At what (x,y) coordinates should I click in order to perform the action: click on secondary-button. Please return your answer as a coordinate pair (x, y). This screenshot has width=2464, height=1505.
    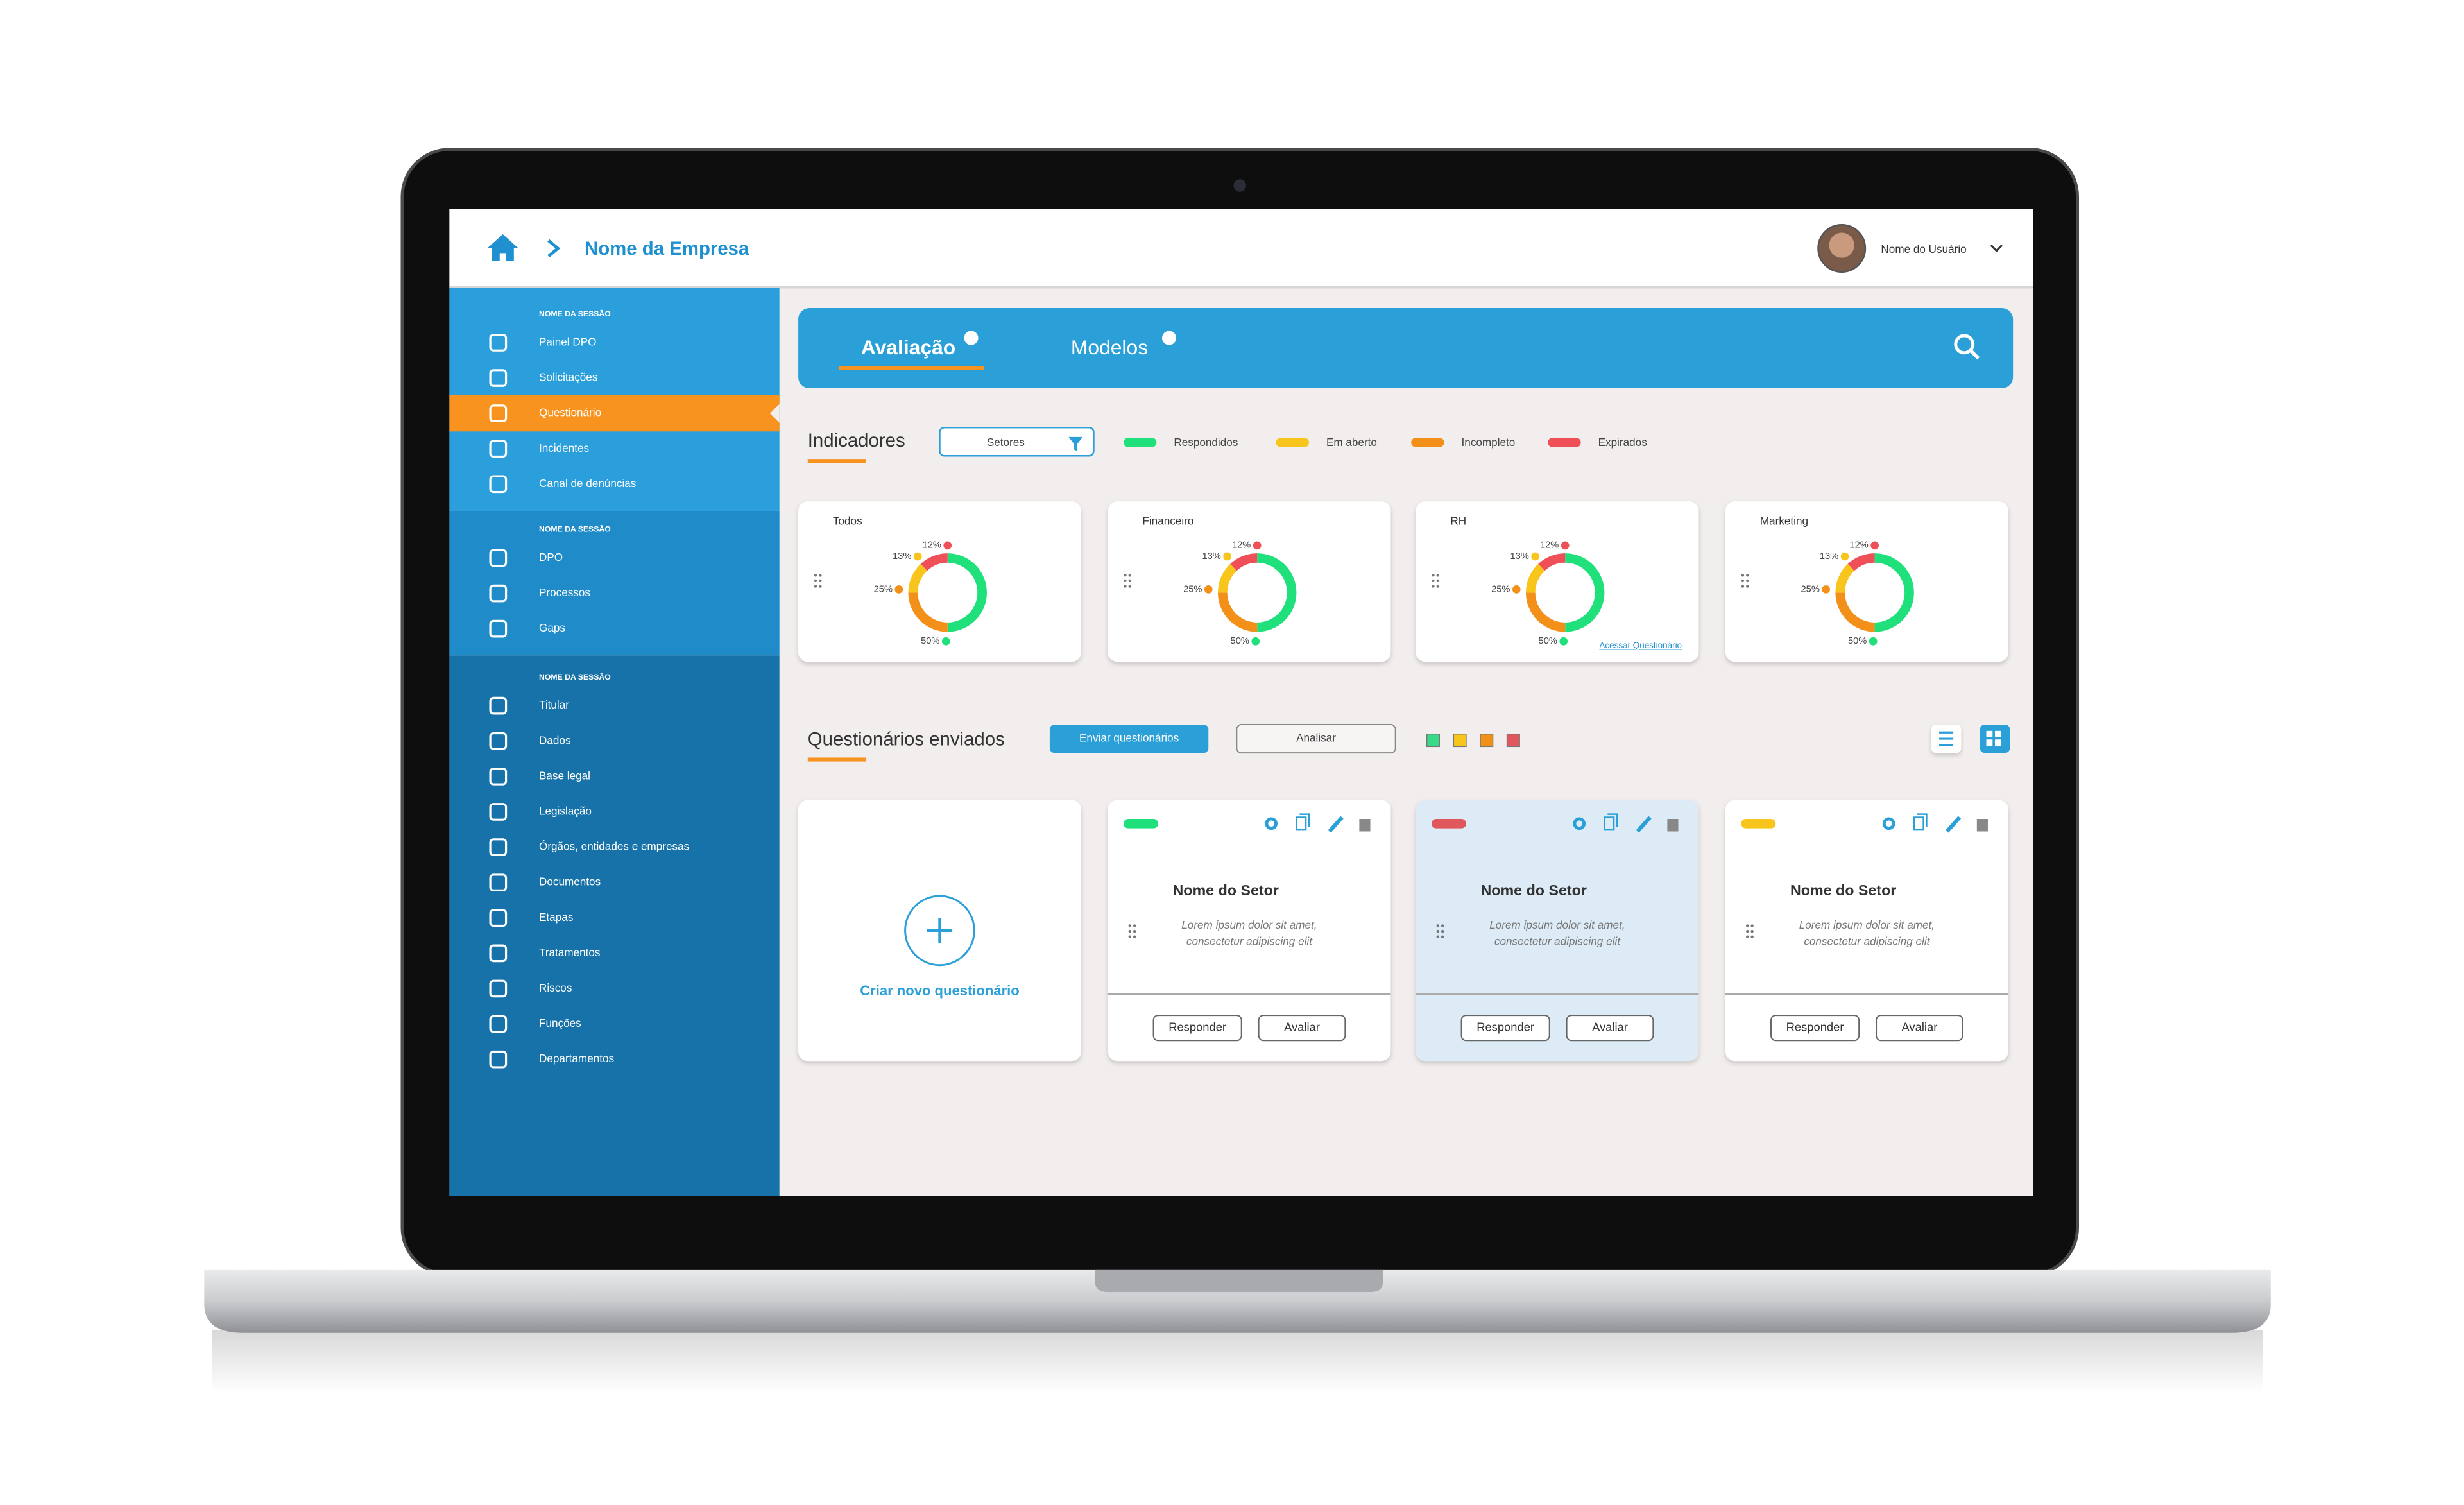
    Looking at the image, I should click on (1316, 739).